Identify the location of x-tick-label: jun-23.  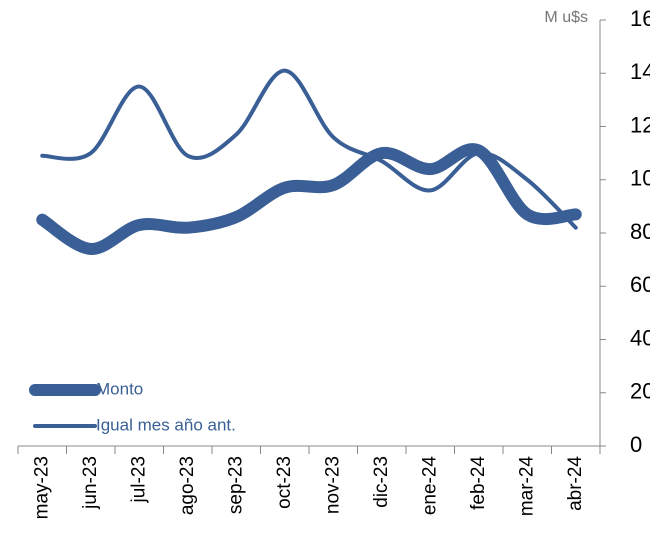
(90, 483).